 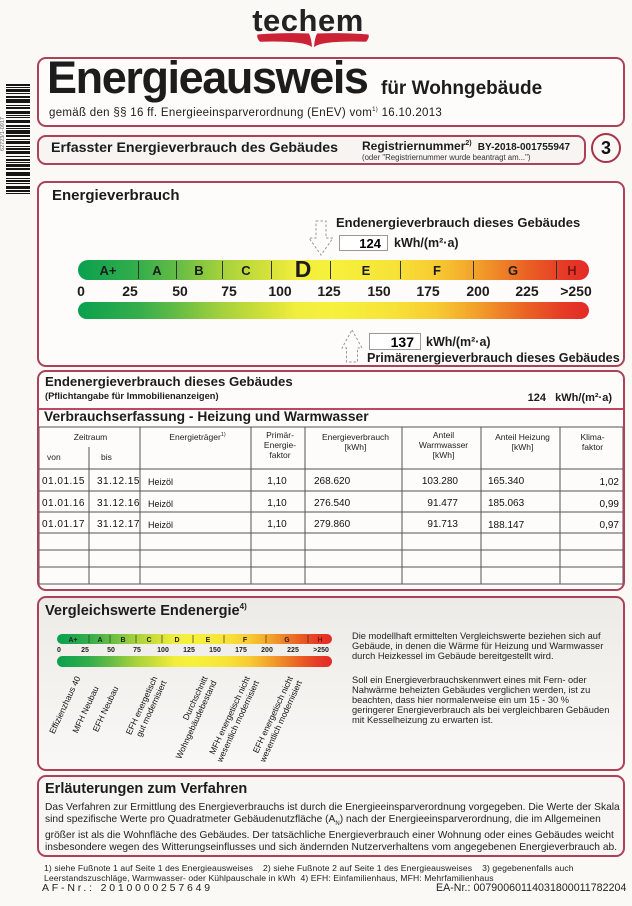 I want to click on svg-text: 100, so click(x=163, y=650).